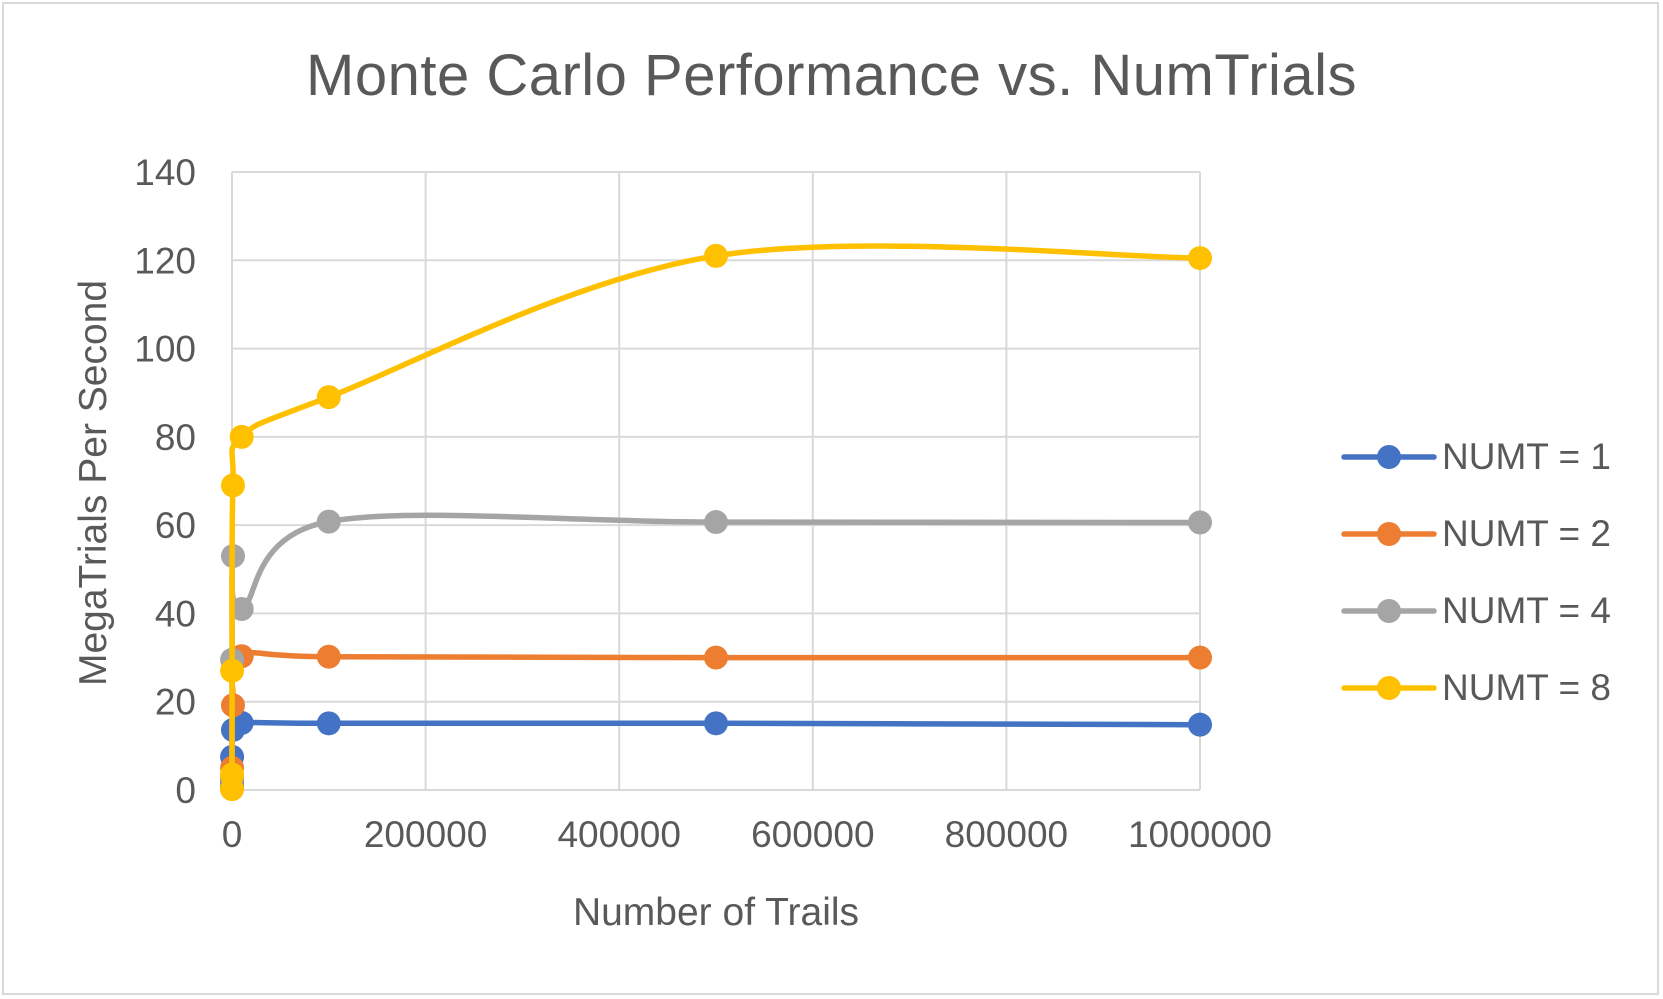 This screenshot has width=1663, height=999. I want to click on legend-item: NUMT = 8, so click(1475, 687).